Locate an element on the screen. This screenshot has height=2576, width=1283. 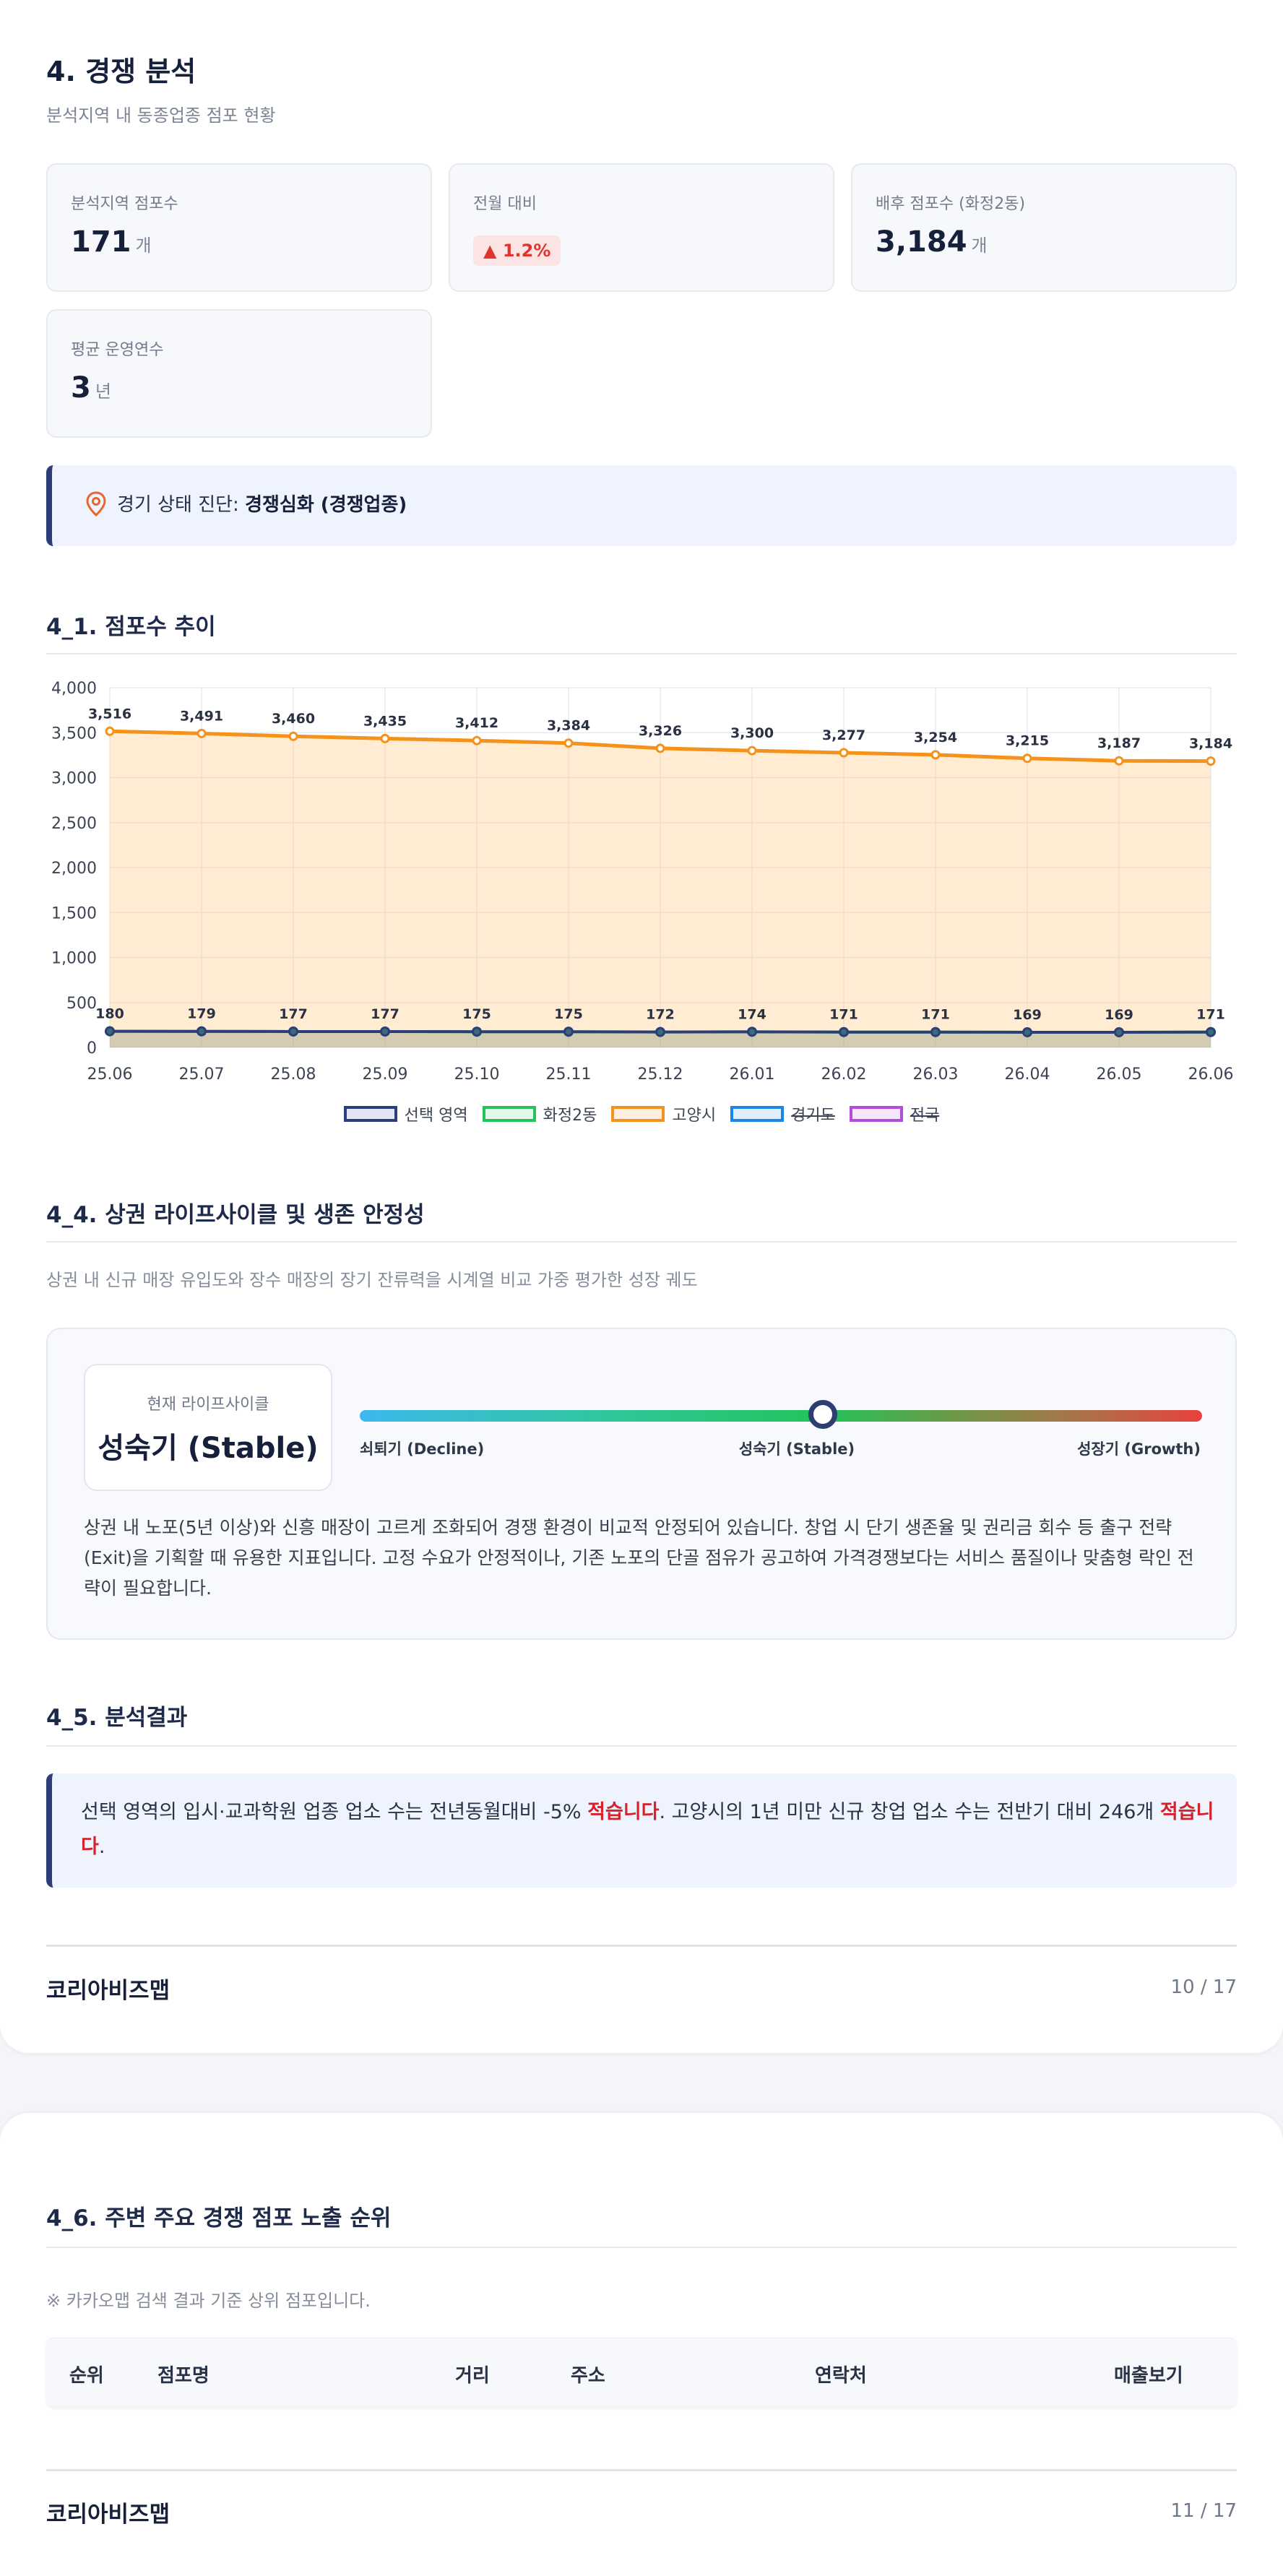
y-tick-label: 1,500 is located at coordinates (74, 913).